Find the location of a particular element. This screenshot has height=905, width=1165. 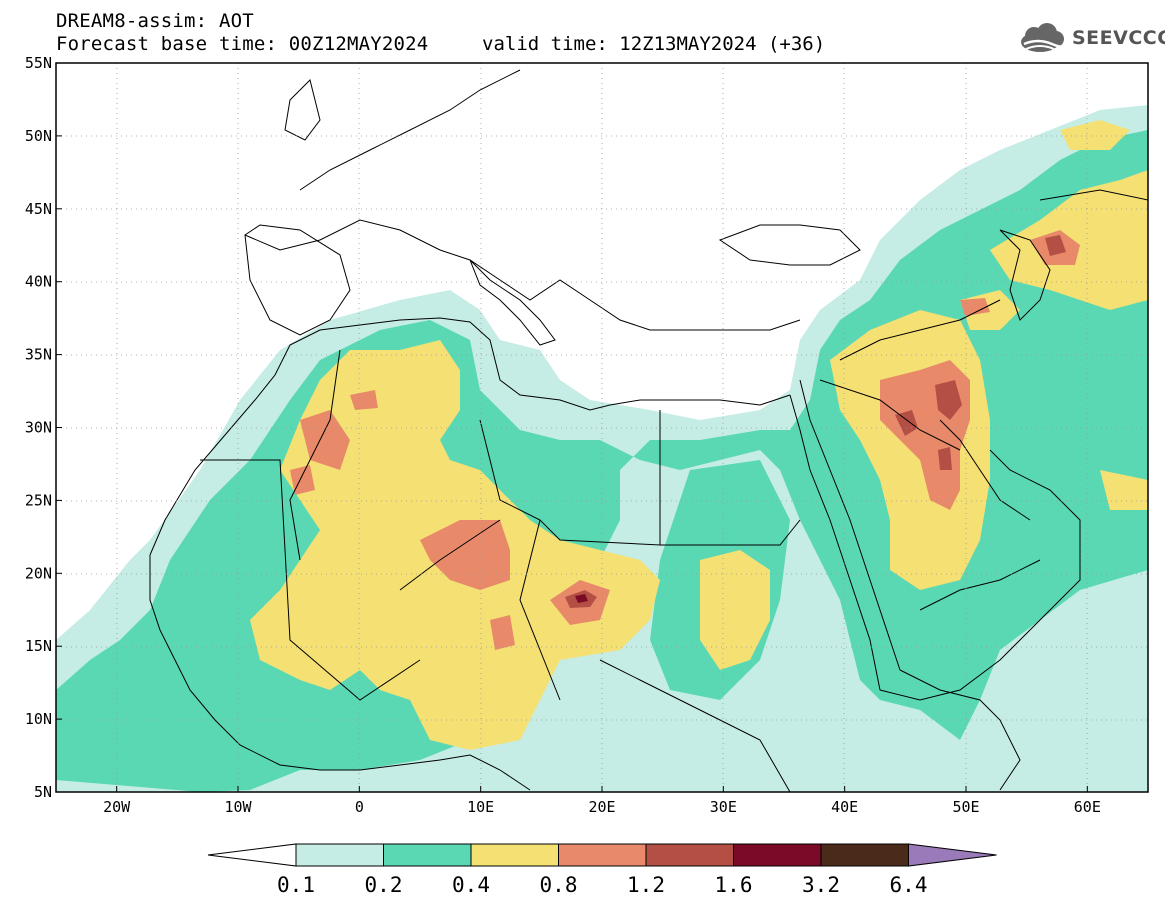

lat-tick-label: 25N is located at coordinates (38, 500).